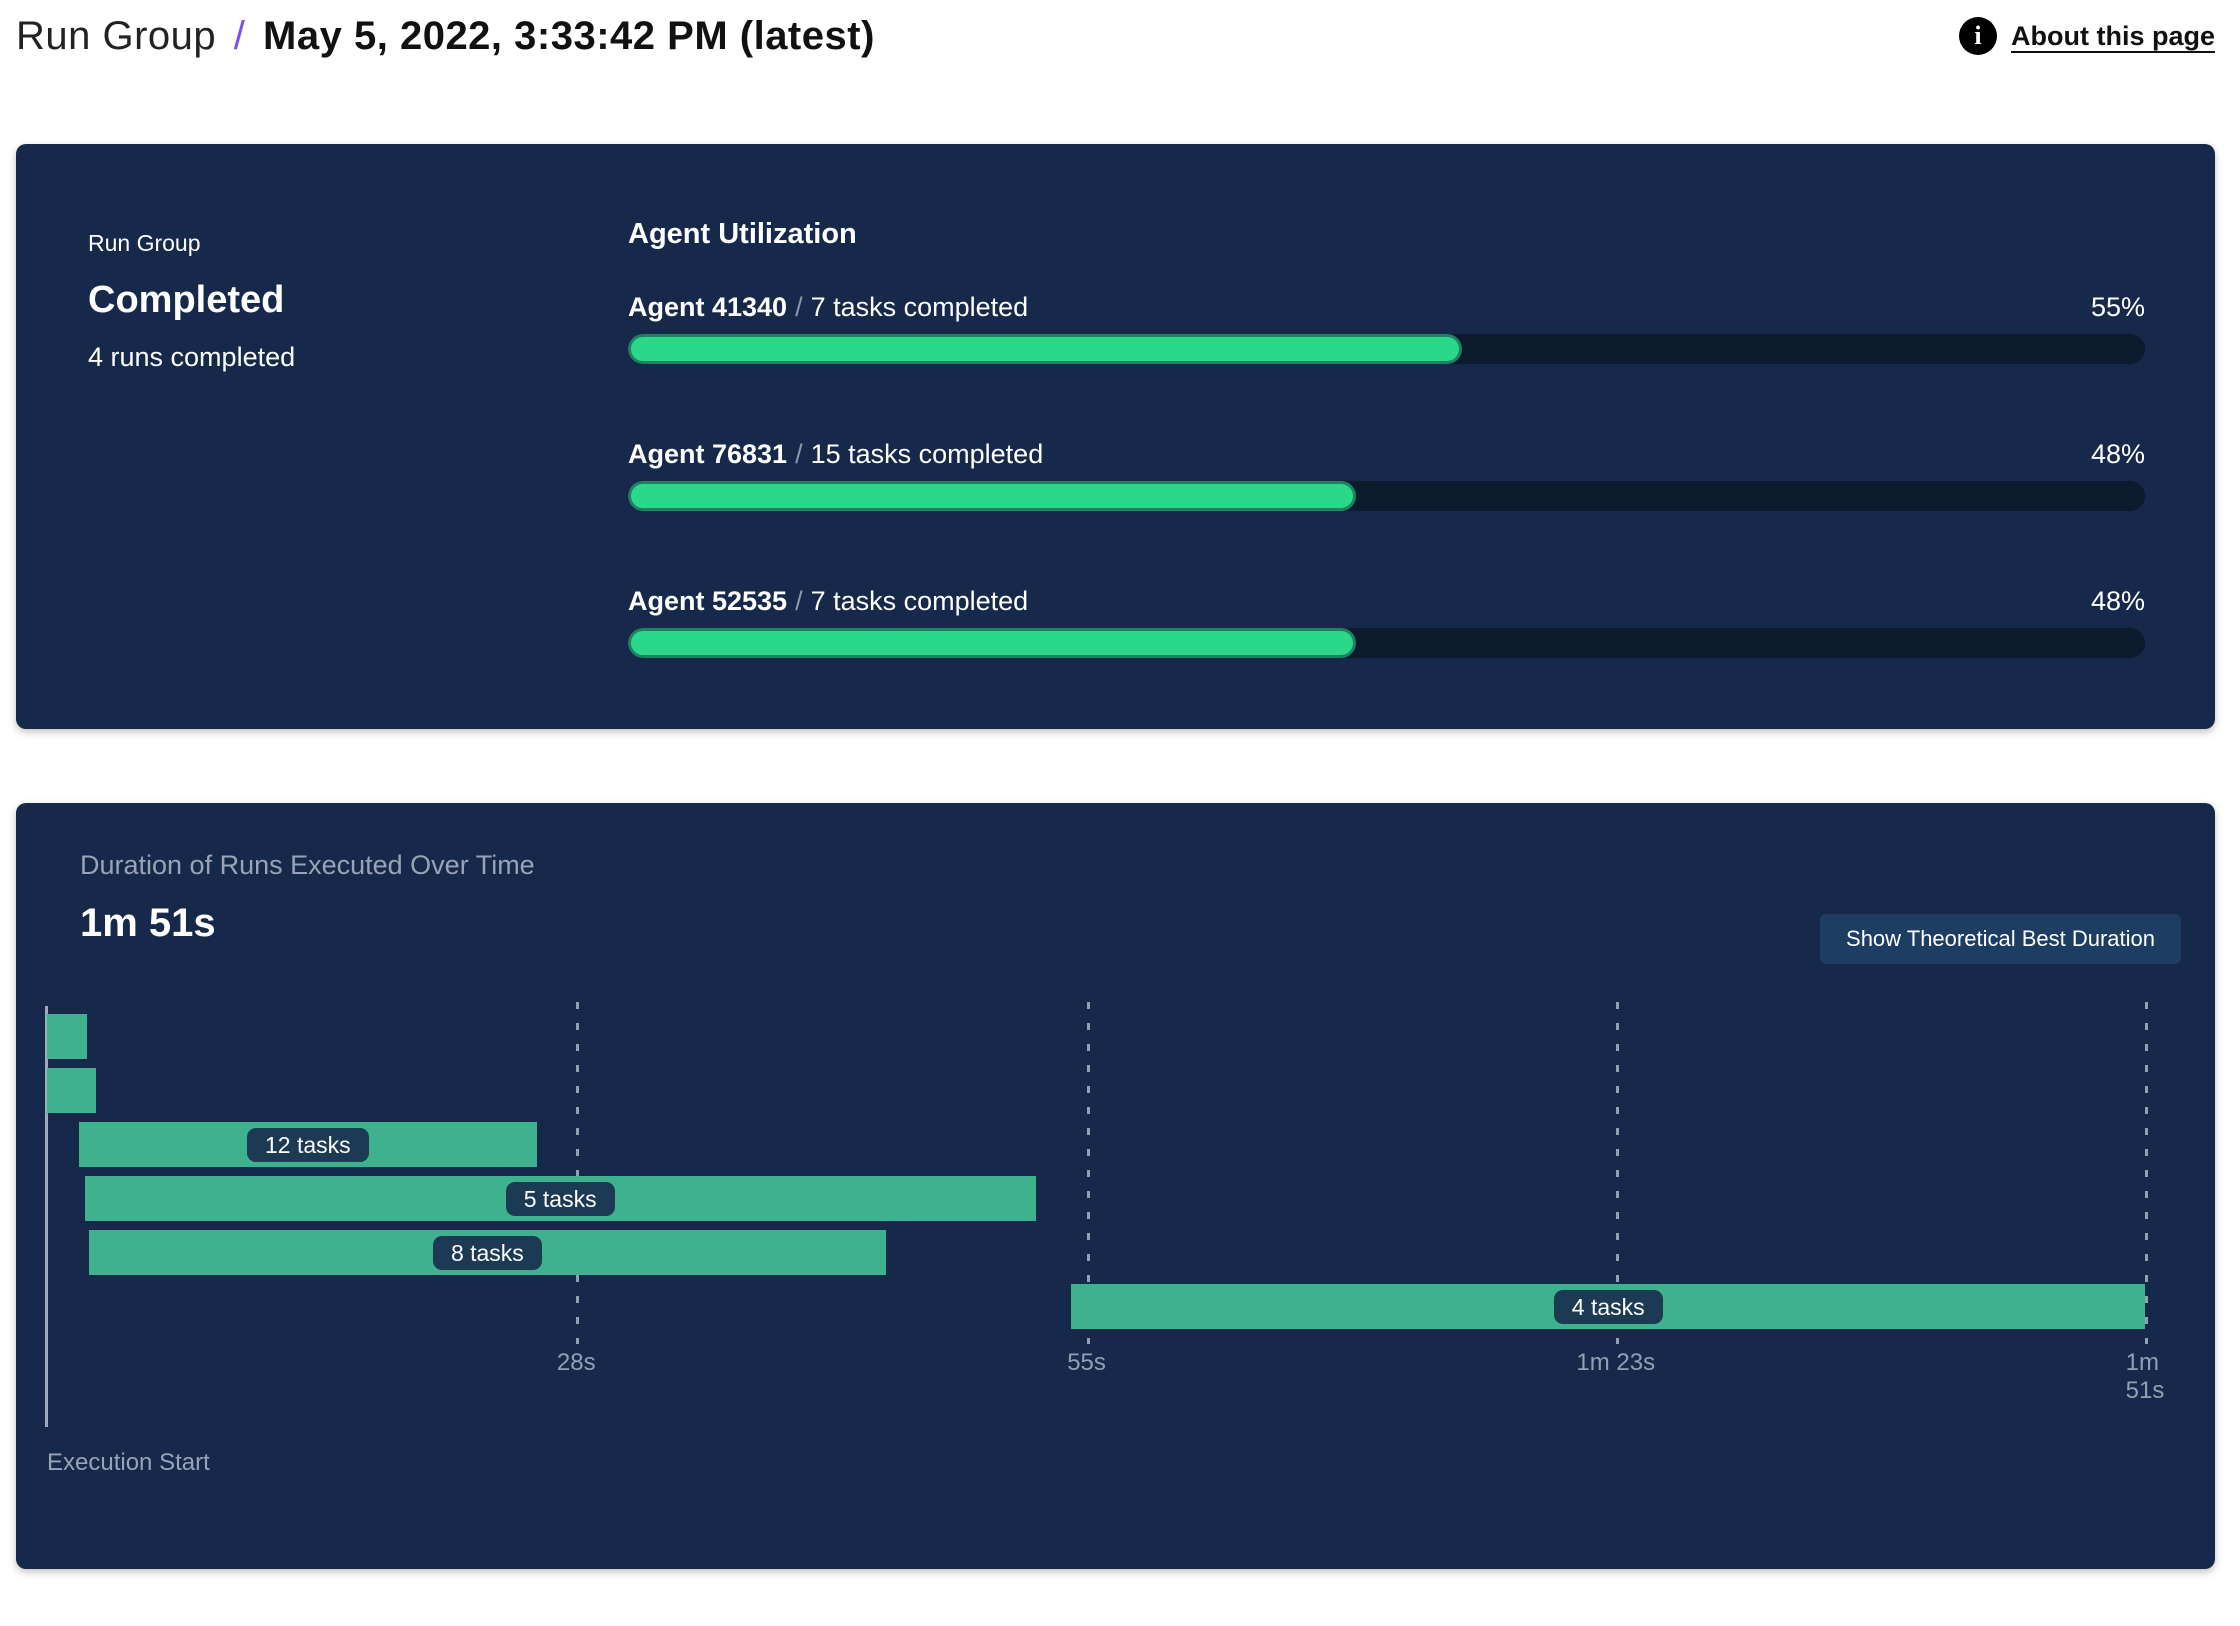 The image size is (2240, 1626). What do you see at coordinates (186, 300) in the screenshot?
I see `status-badge: Completed` at bounding box center [186, 300].